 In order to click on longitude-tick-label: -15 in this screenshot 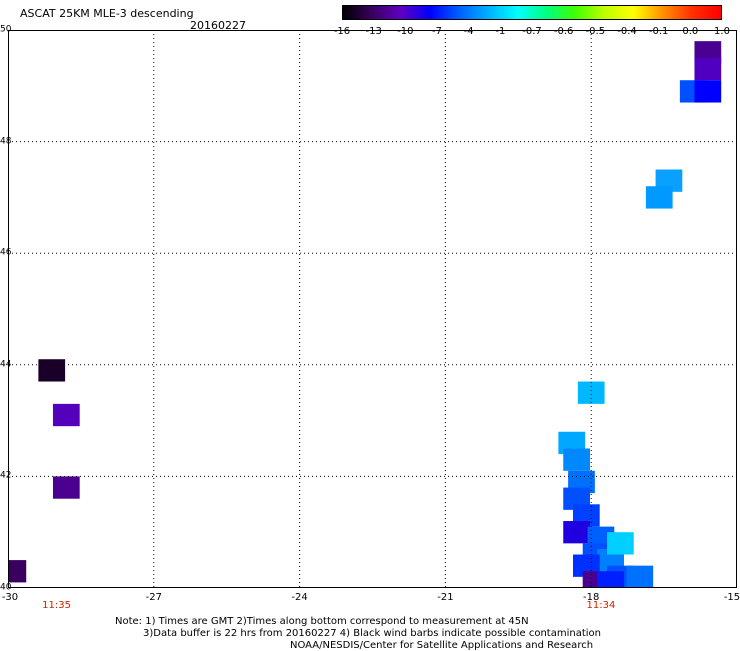, I will do `click(731, 597)`.